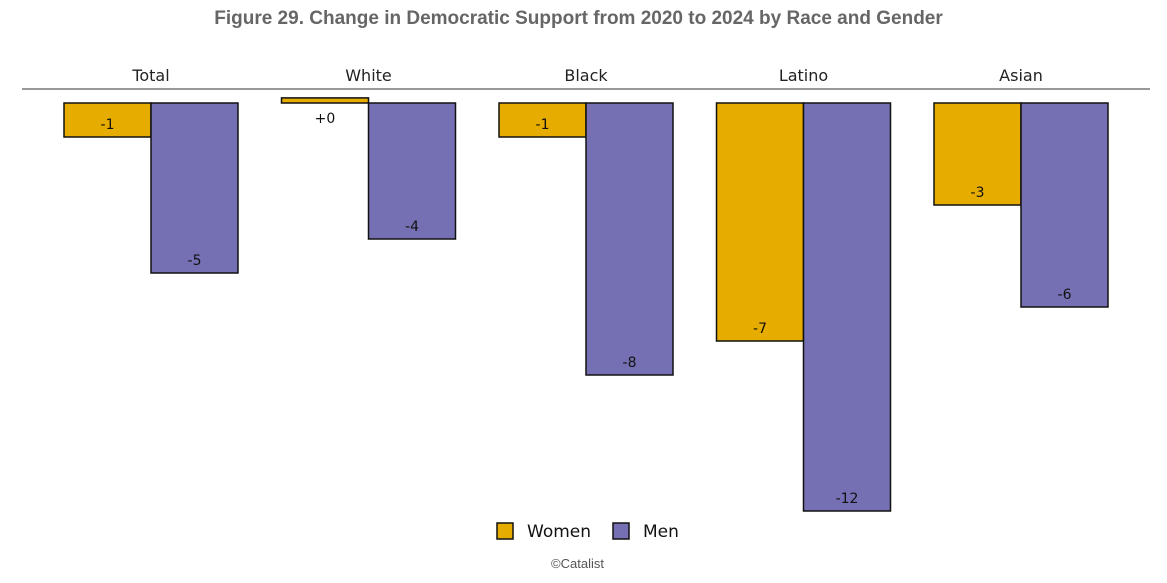  Describe the element at coordinates (505, 531) in the screenshot. I see `legend-swatch-women` at that location.